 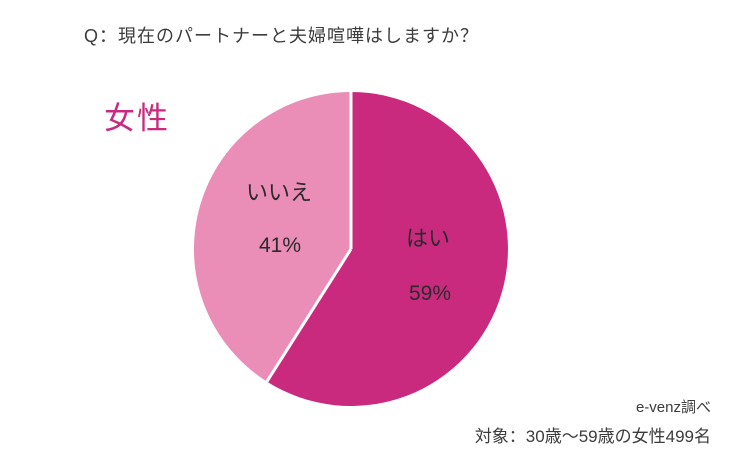 I want to click on slice-label-no: いいえ, so click(x=279, y=192).